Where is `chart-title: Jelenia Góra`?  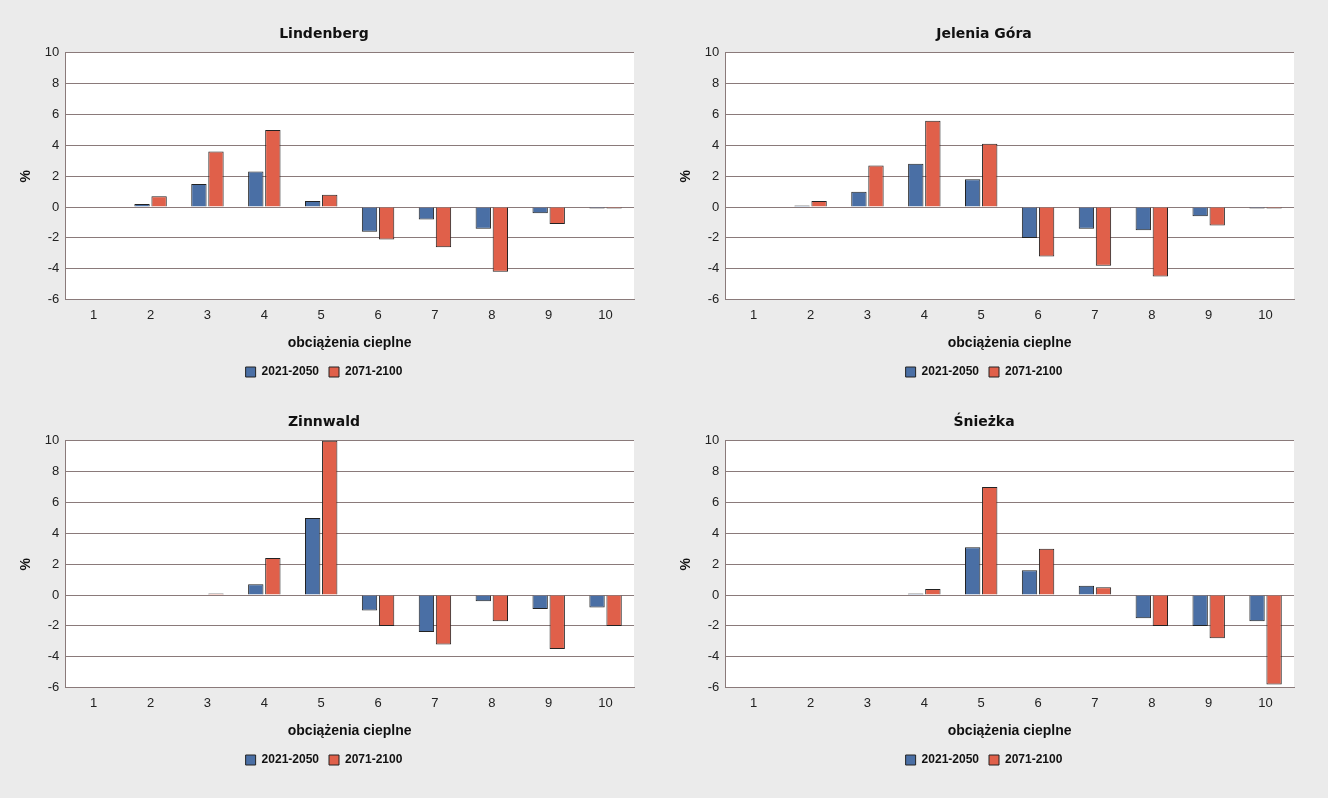 chart-title: Jelenia Góra is located at coordinates (983, 33).